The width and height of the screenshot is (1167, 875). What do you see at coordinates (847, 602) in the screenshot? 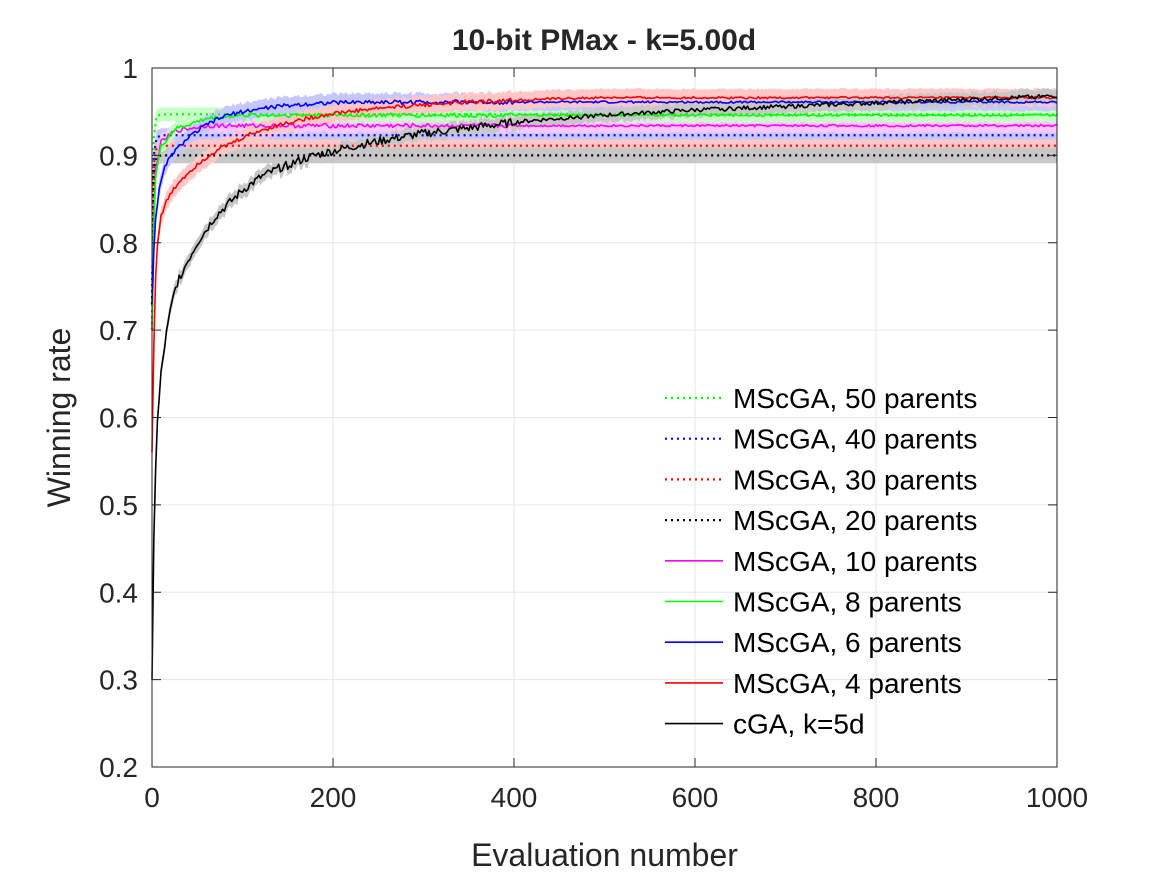
I see `legend-label: MScGA, 8 parents` at bounding box center [847, 602].